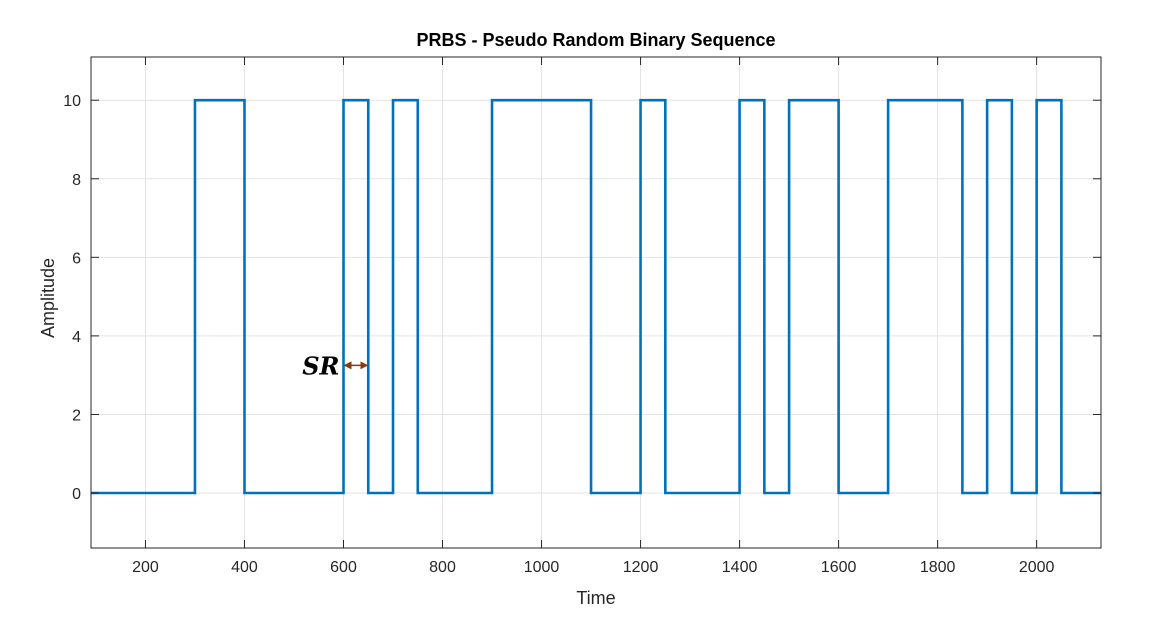  I want to click on x-tick-label: 1400, so click(740, 567).